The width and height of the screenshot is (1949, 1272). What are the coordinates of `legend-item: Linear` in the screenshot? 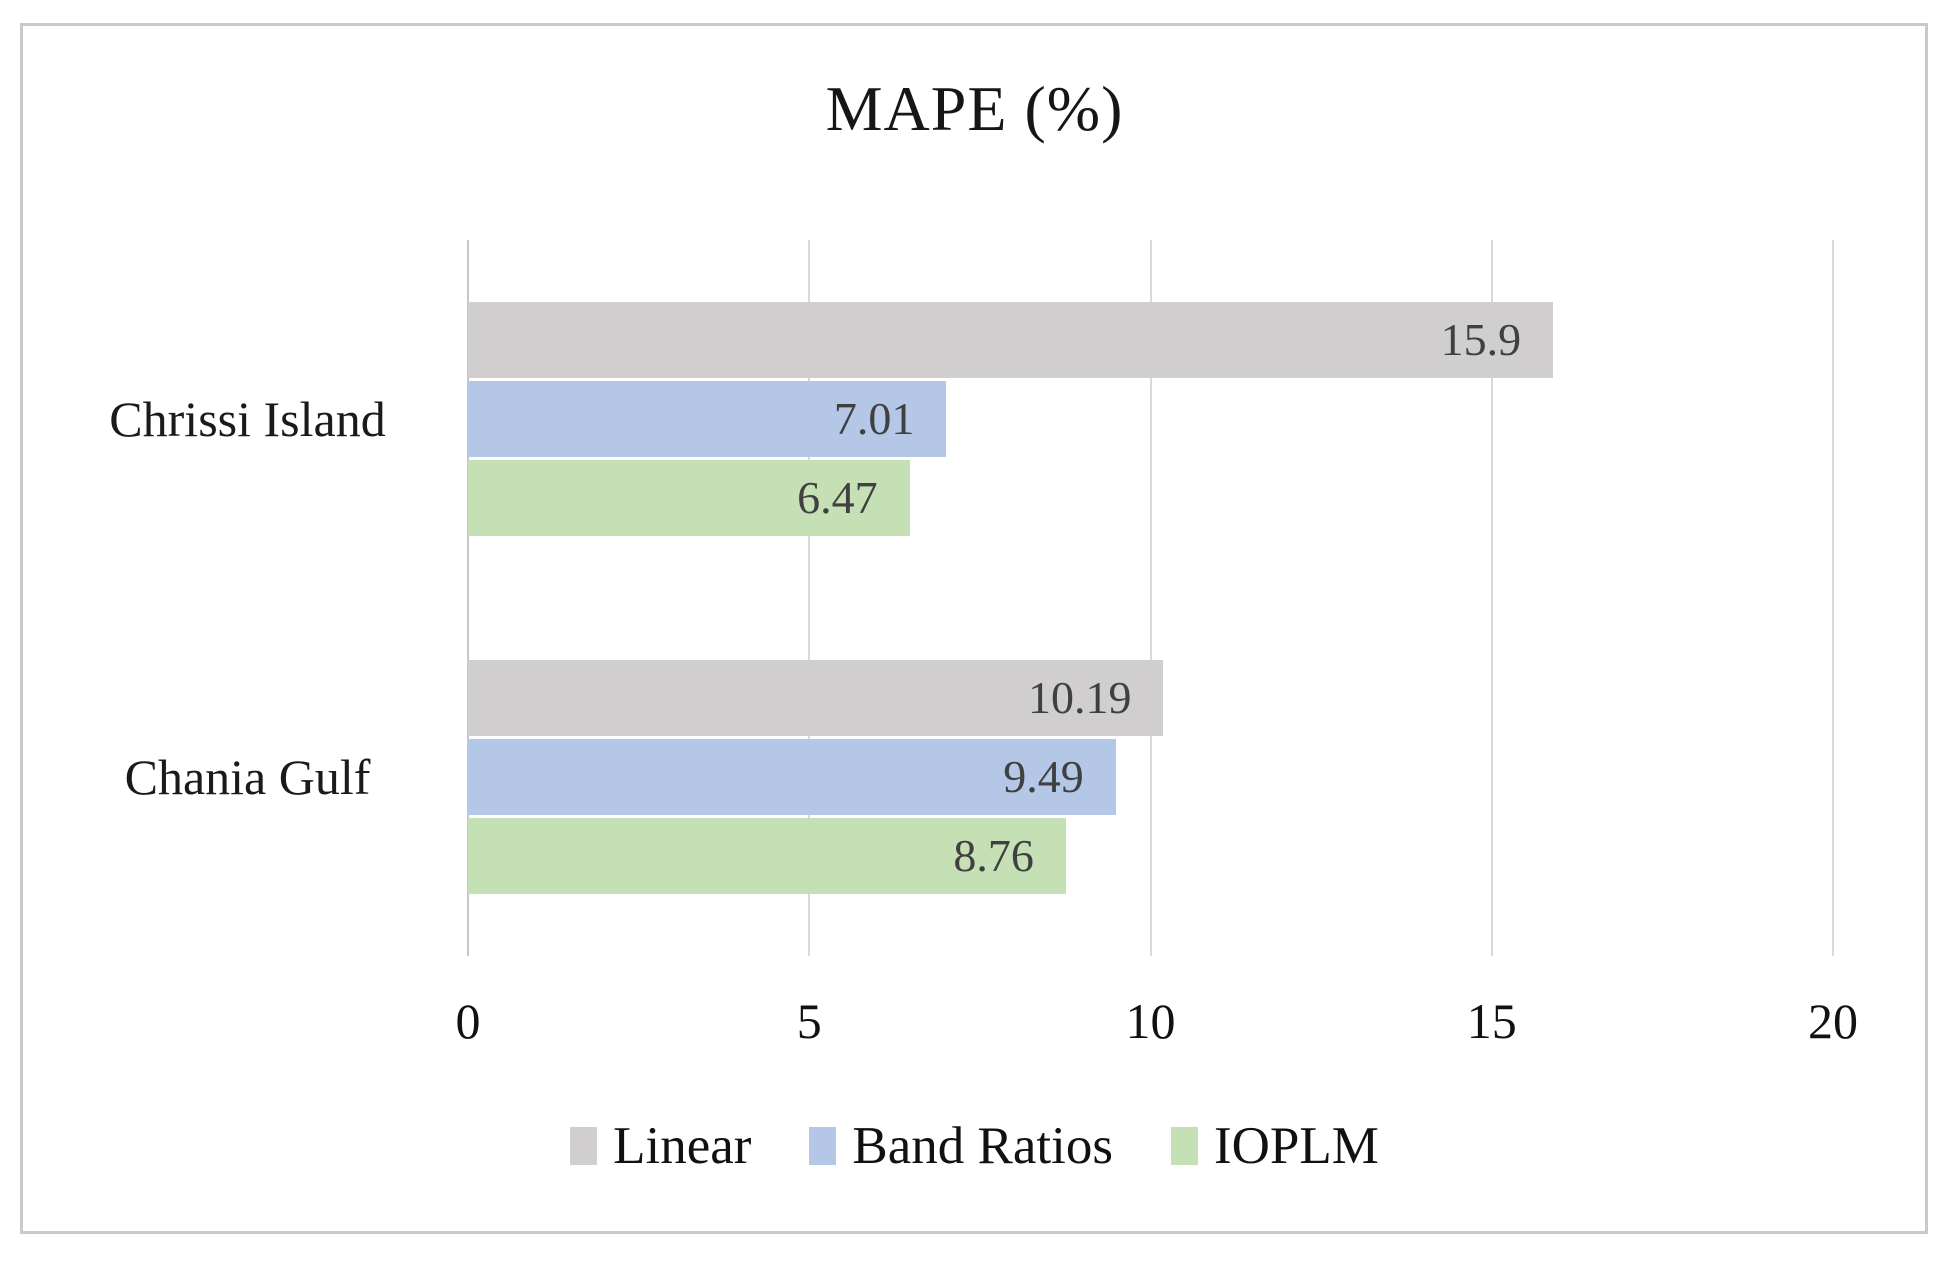 It's located at (660, 1146).